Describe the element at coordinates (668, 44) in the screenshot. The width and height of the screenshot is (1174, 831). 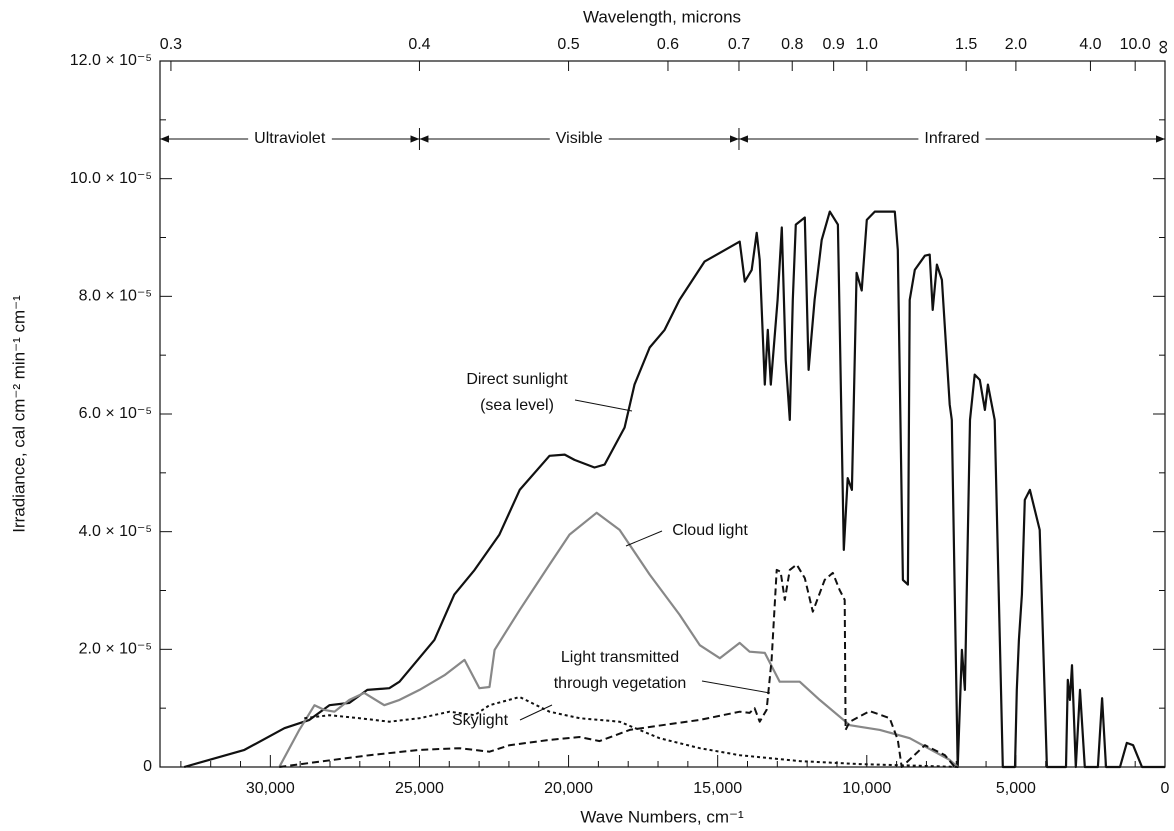
I see `top-tick-label: 0.6` at that location.